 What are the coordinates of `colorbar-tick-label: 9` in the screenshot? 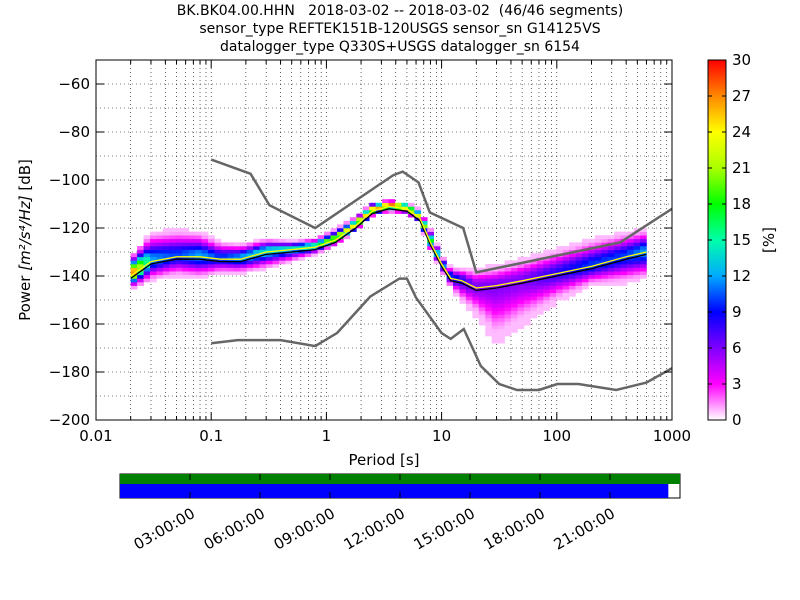 It's located at (737, 312).